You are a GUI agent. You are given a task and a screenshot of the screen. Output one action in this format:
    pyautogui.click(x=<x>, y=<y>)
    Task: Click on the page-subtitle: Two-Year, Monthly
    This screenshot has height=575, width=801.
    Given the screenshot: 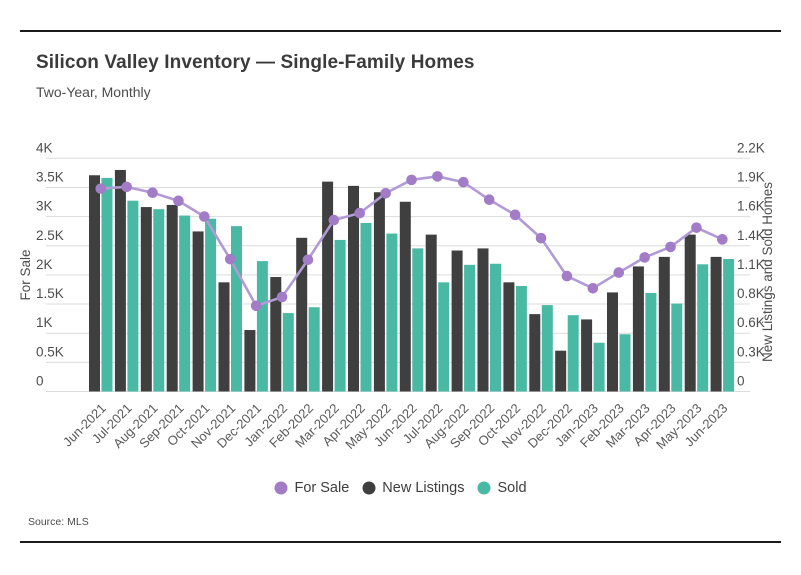 What is the action you would take?
    pyautogui.click(x=93, y=92)
    